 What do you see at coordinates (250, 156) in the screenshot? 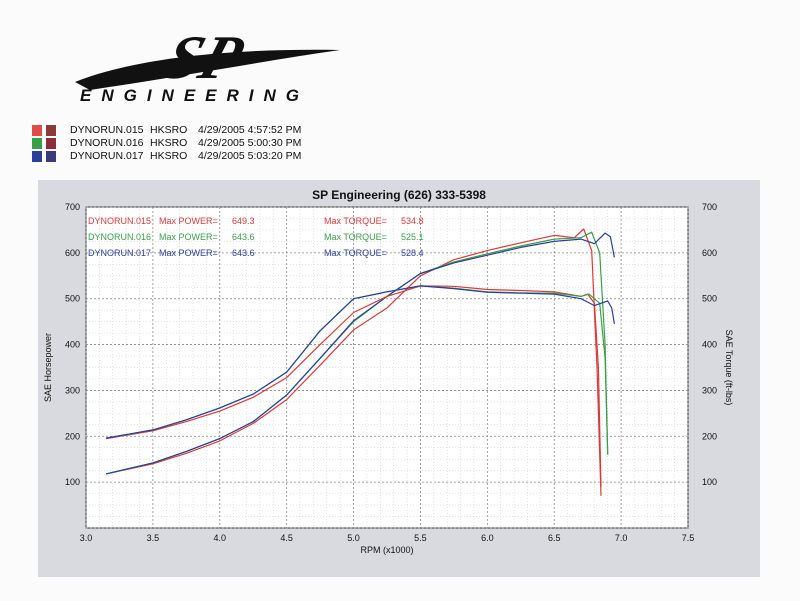
I see `run-date: 4/29/2005 5:03:20 PM` at bounding box center [250, 156].